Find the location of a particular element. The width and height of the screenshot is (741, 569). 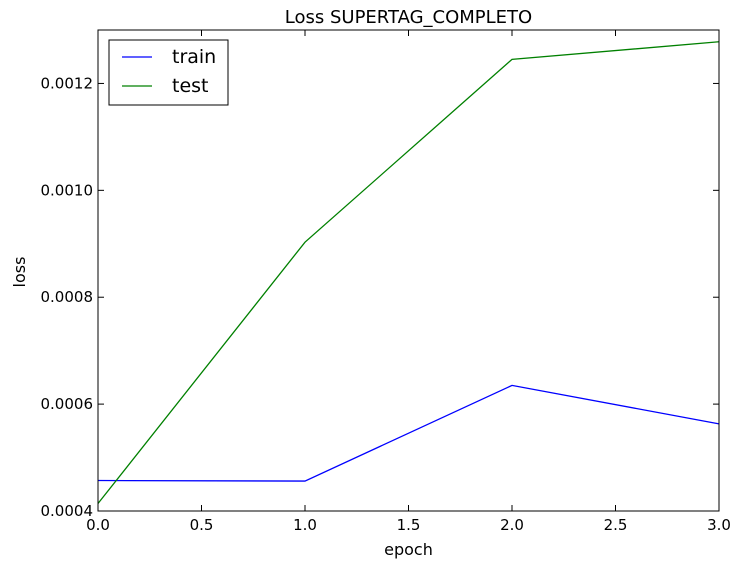

x-tick-label: 0.5 is located at coordinates (202, 525).